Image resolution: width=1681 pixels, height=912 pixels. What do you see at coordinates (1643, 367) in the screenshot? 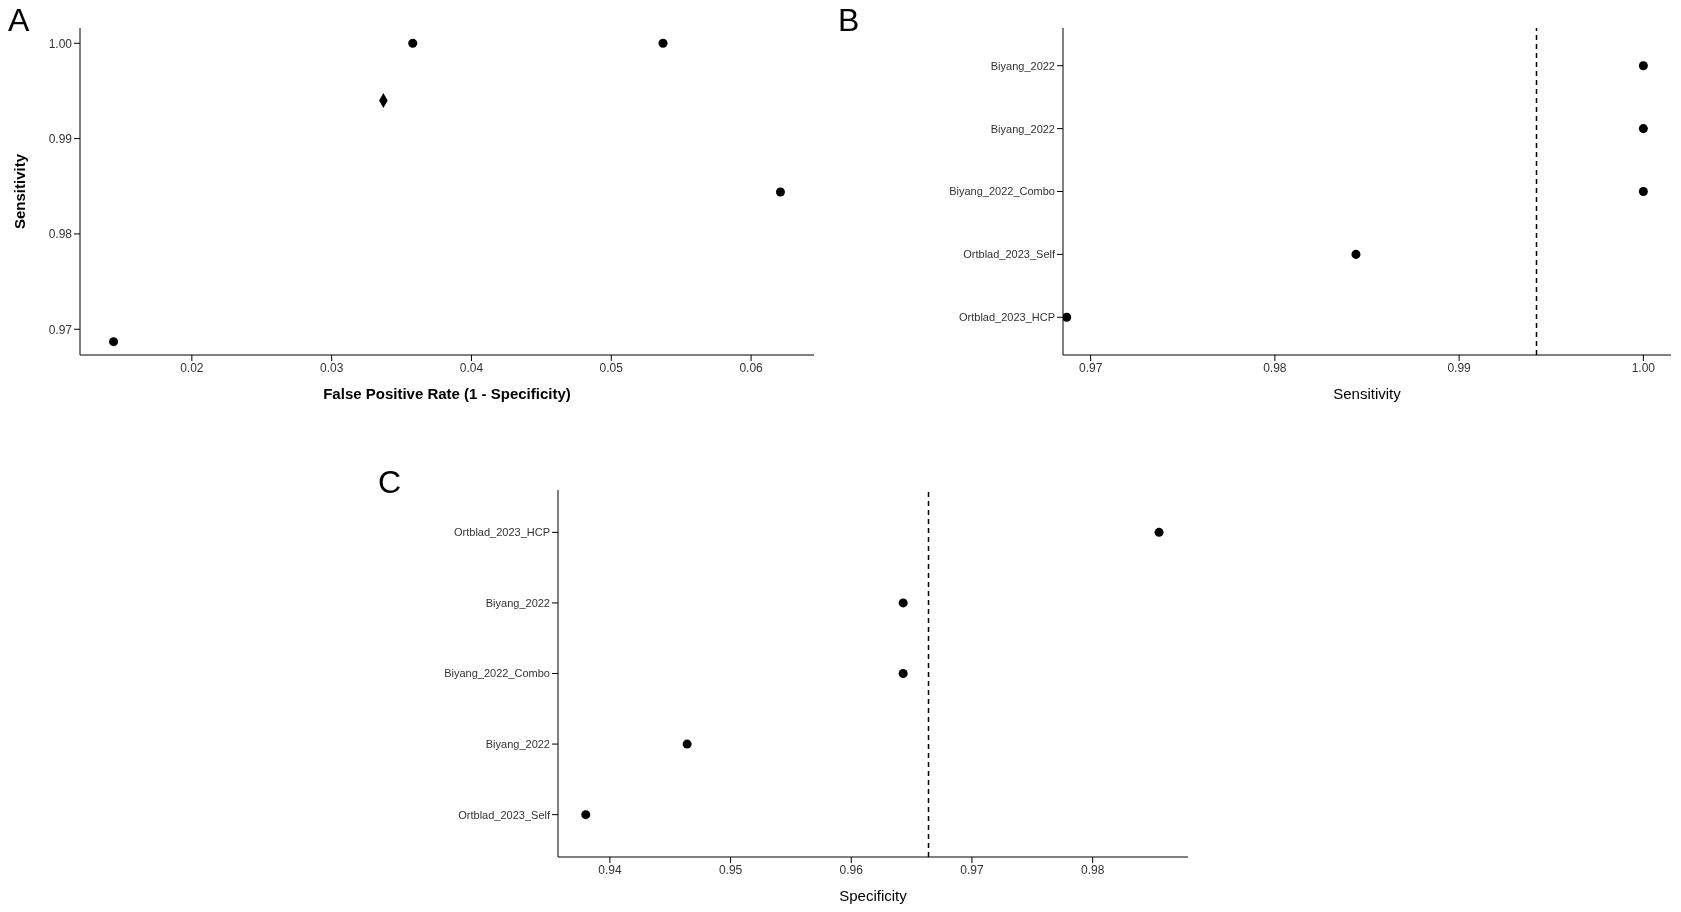
I see `x-tick-label: 1.00` at bounding box center [1643, 367].